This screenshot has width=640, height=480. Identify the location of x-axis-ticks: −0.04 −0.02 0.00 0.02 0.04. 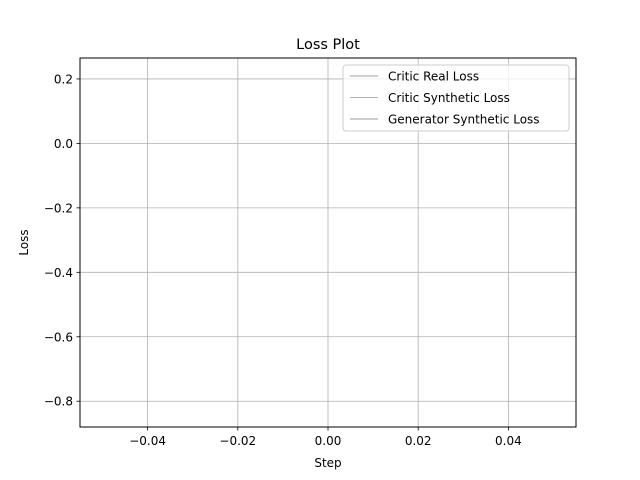
(325, 437).